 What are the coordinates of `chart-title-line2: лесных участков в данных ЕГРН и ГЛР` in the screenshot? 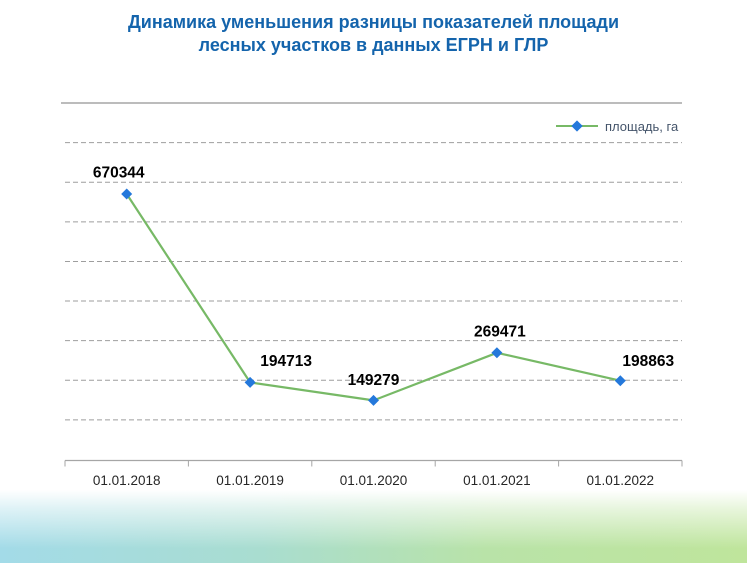 It's located at (373, 45).